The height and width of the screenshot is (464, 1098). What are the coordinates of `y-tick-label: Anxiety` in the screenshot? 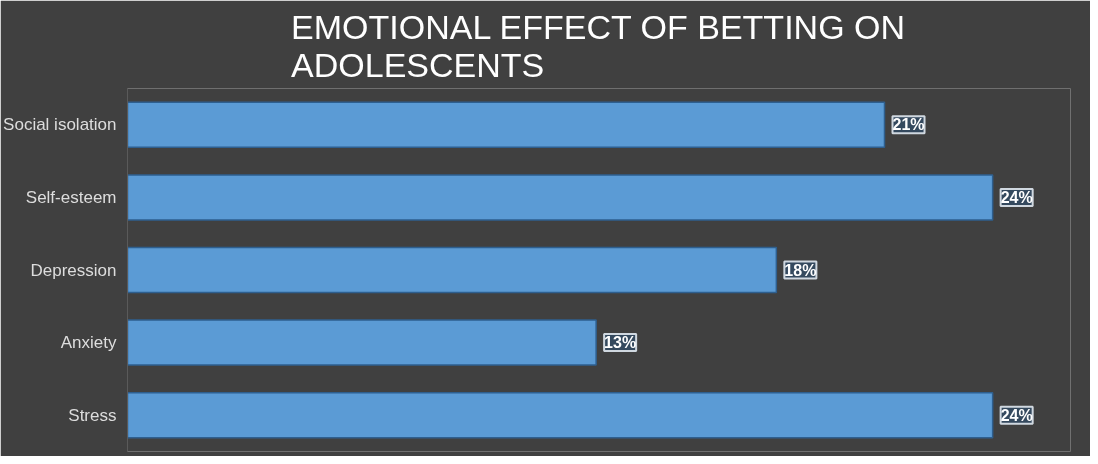 It's located at (88, 343).